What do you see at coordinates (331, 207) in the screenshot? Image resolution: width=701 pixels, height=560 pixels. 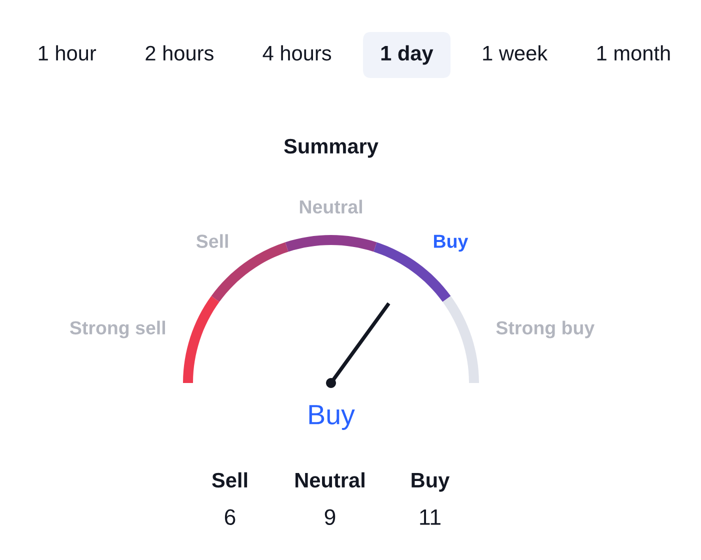 I see `slice-label: Neutral` at bounding box center [331, 207].